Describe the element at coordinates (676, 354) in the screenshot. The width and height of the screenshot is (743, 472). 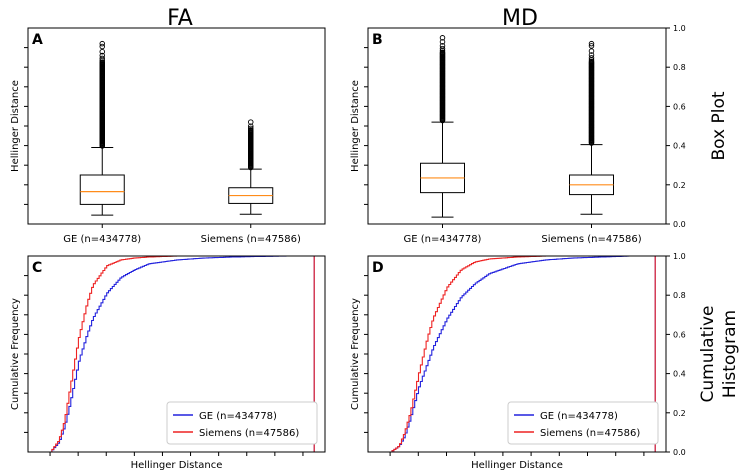
I see `right-axis-bottom: 0.0 0.2 0.4 0.6 0.8 1.0` at that location.